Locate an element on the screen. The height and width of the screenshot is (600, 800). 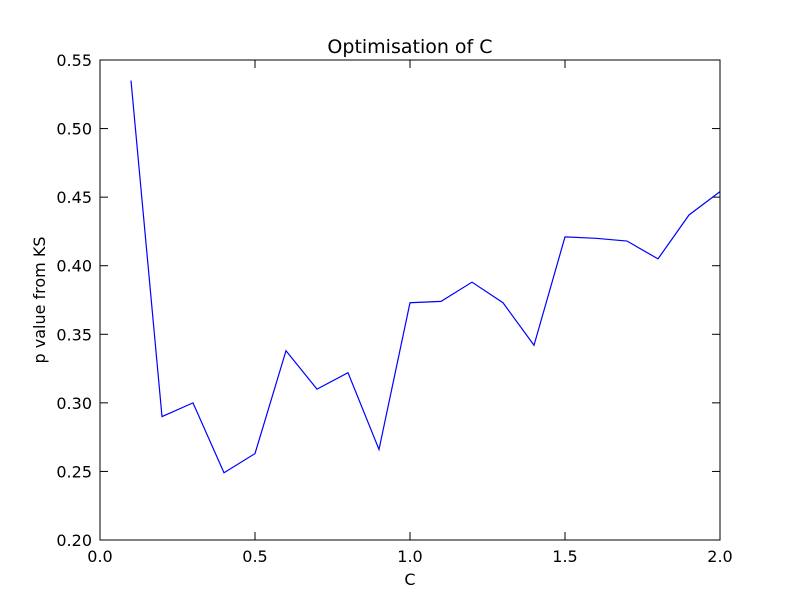
y-tick-label: 0.55 is located at coordinates (74, 60).